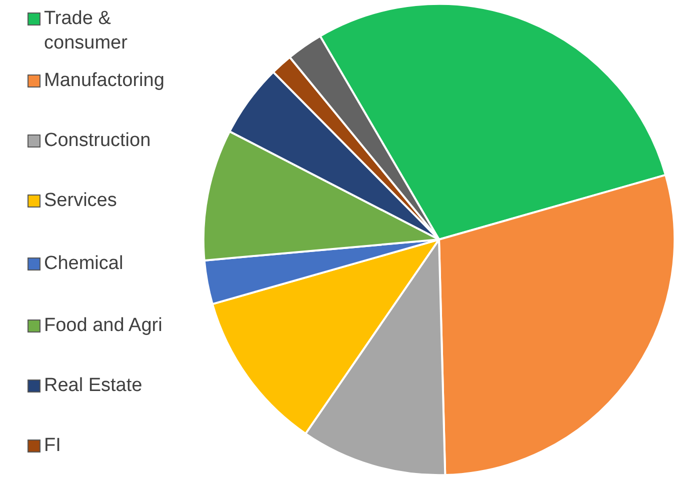 Image resolution: width=678 pixels, height=479 pixels. Describe the element at coordinates (86, 31) in the screenshot. I see `legend-label: Trade & consumer` at that location.